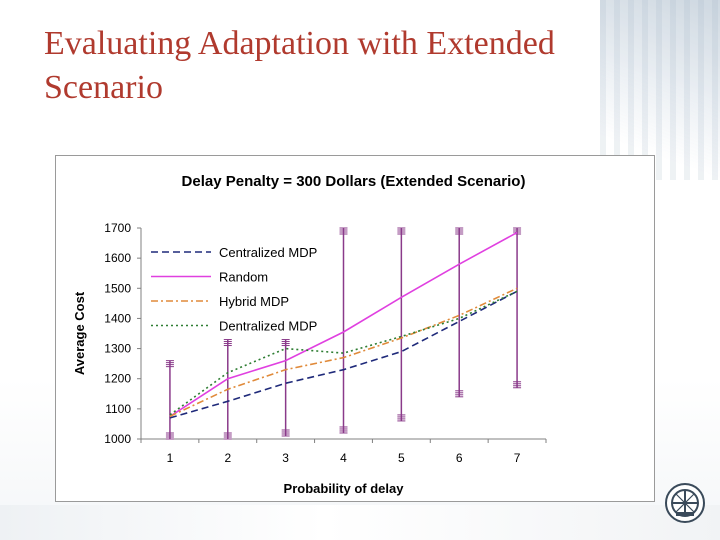  What do you see at coordinates (117, 318) in the screenshot?
I see `y-tick-label: 1400` at bounding box center [117, 318].